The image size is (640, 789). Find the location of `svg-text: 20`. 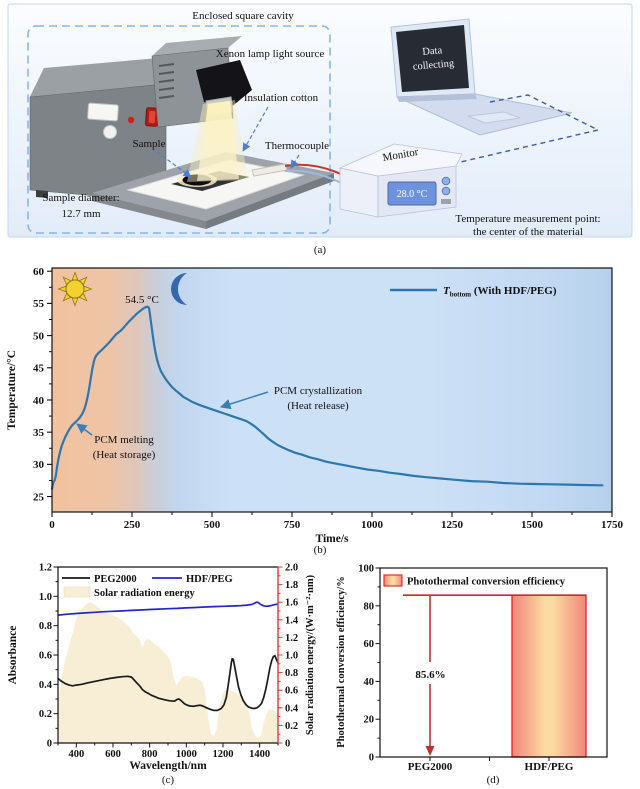

svg-text: 20 is located at coordinates (369, 720).